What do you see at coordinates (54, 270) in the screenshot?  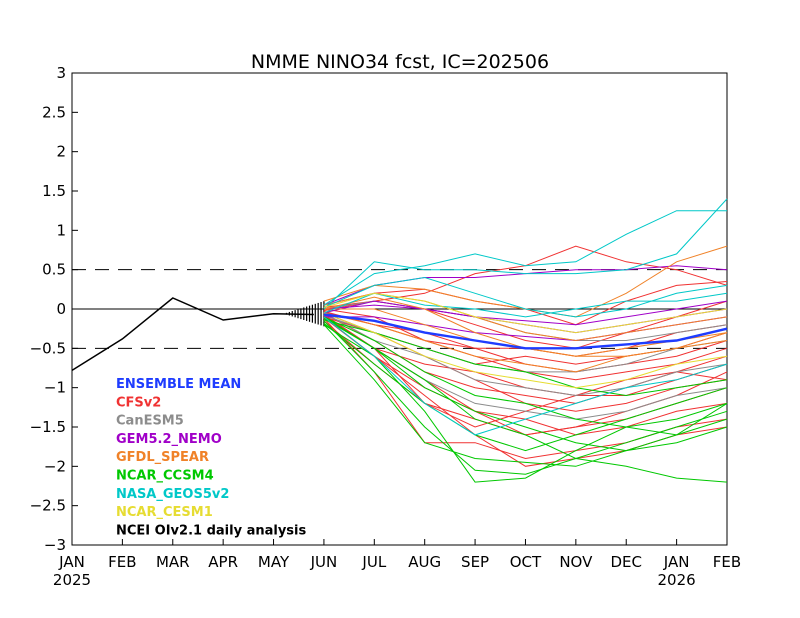 I see `y-tick-label: 0.5` at bounding box center [54, 270].